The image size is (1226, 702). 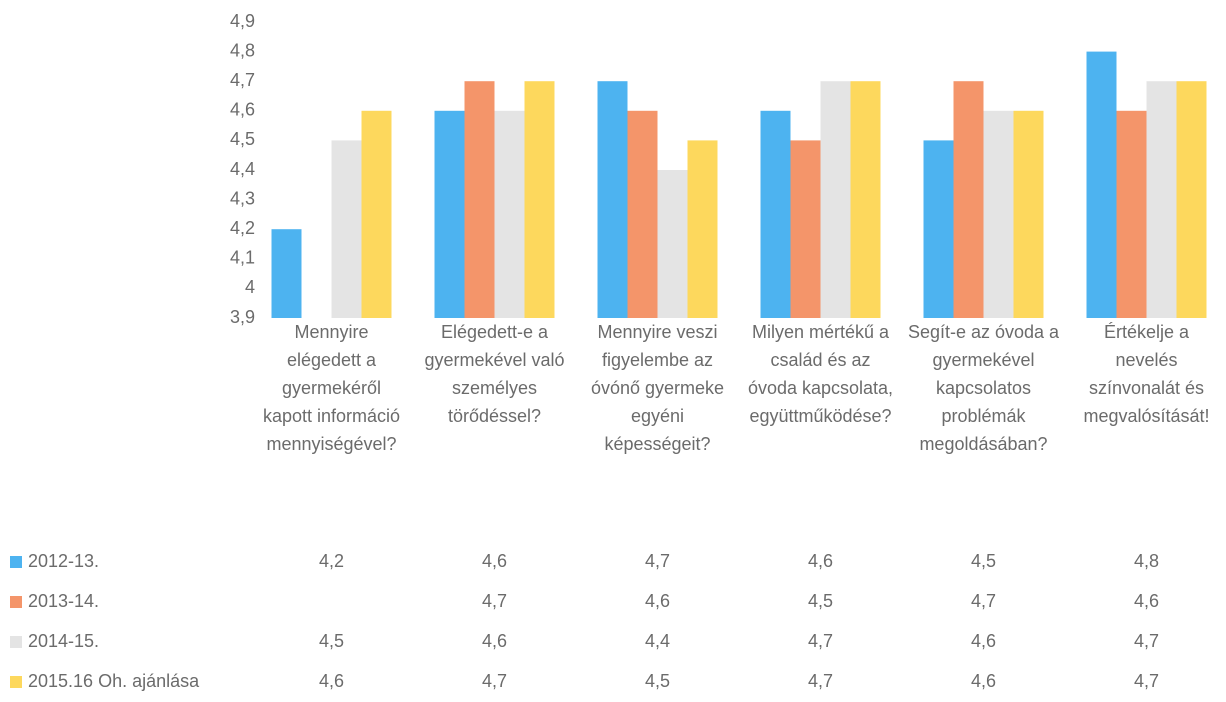 What do you see at coordinates (242, 80) in the screenshot?
I see `y-tick-label: 4,7` at bounding box center [242, 80].